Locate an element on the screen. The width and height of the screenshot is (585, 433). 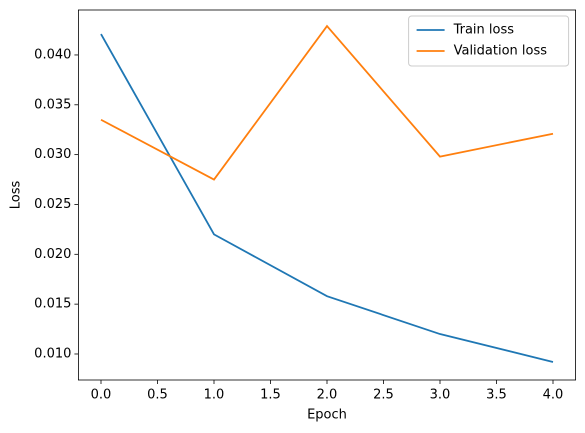
x-tick-label: 4.0 is located at coordinates (553, 395).